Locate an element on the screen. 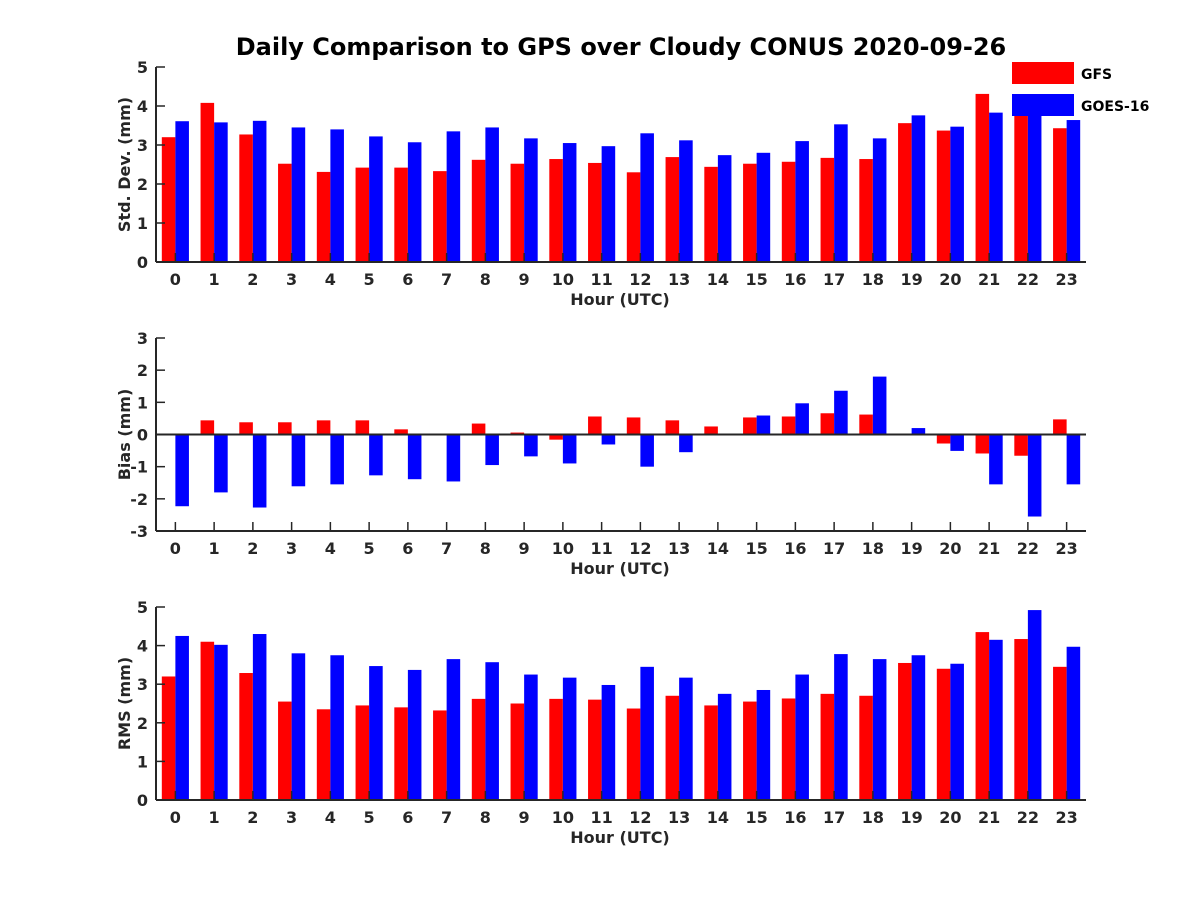 The height and width of the screenshot is (905, 1200). x-tick-label: 20 is located at coordinates (950, 279).